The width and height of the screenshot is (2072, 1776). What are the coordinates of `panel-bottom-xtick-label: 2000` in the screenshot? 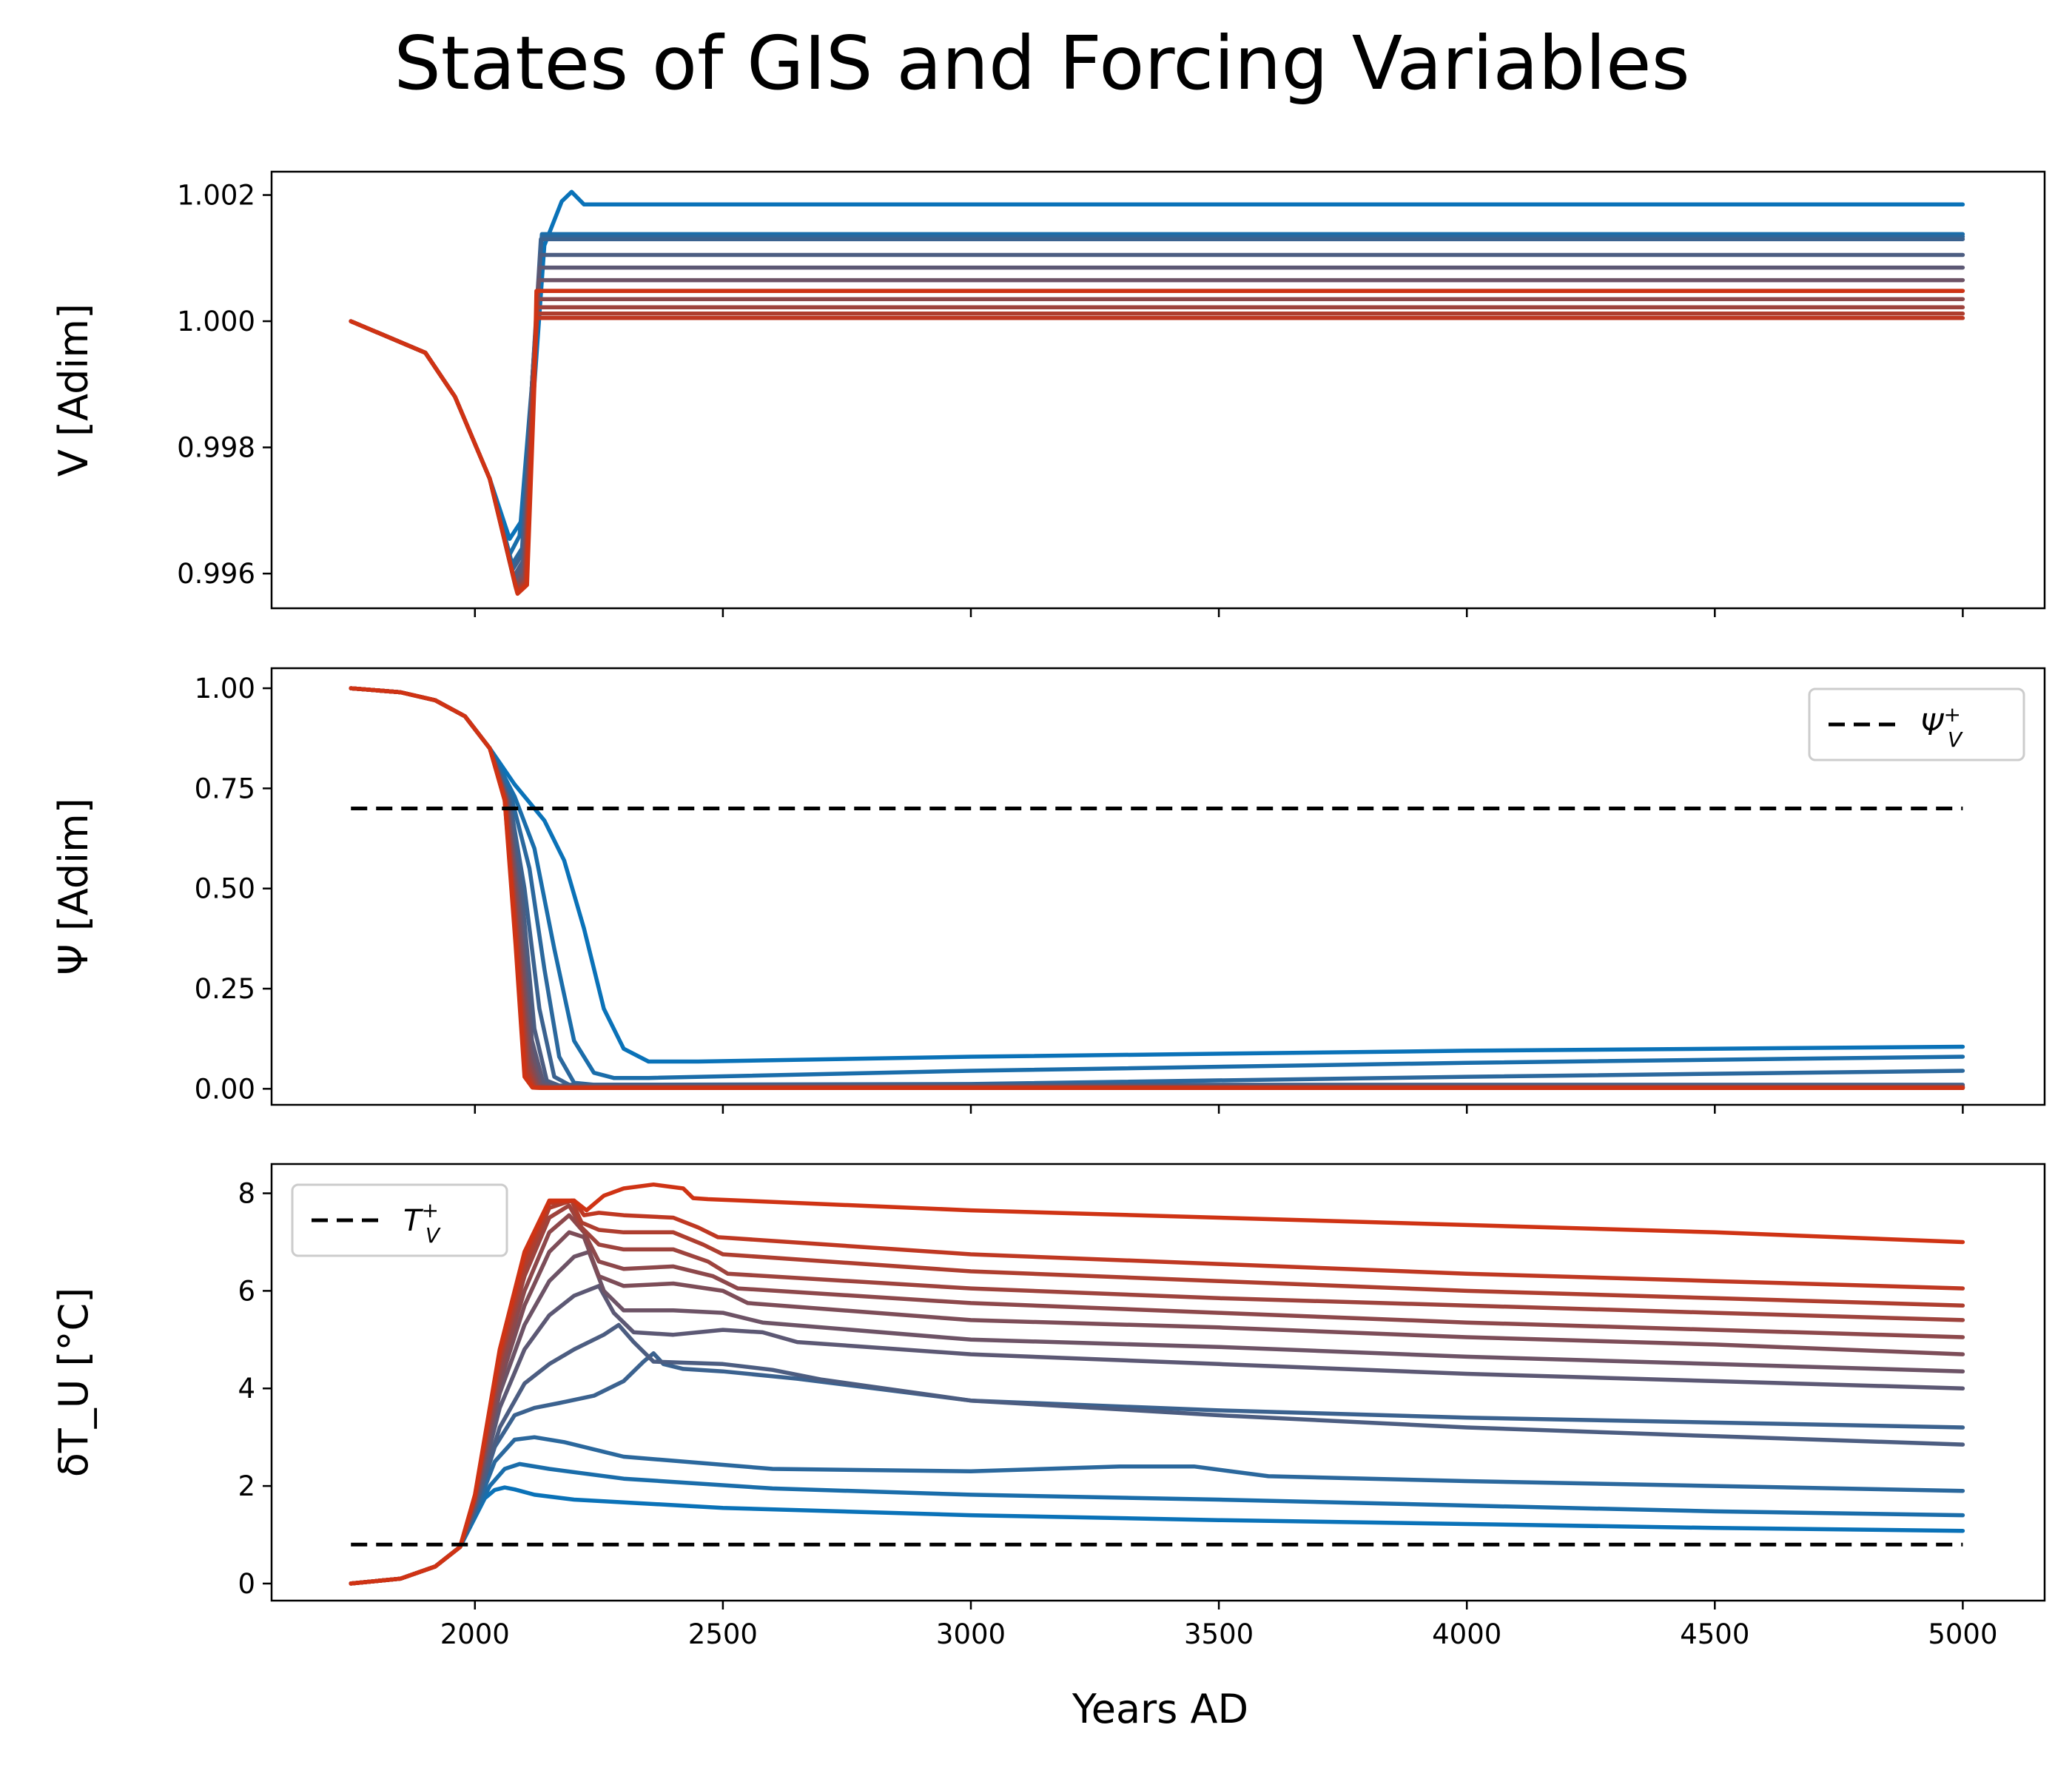 It's located at (475, 1634).